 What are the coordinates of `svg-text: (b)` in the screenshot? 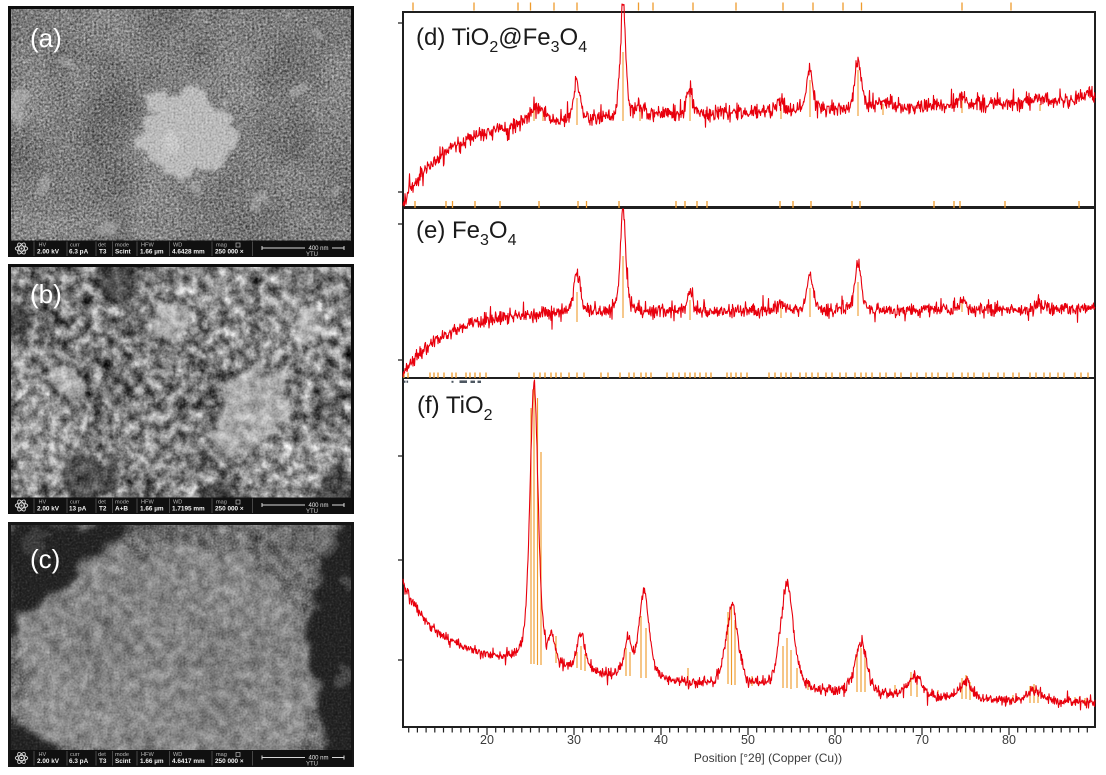 It's located at (46, 294).